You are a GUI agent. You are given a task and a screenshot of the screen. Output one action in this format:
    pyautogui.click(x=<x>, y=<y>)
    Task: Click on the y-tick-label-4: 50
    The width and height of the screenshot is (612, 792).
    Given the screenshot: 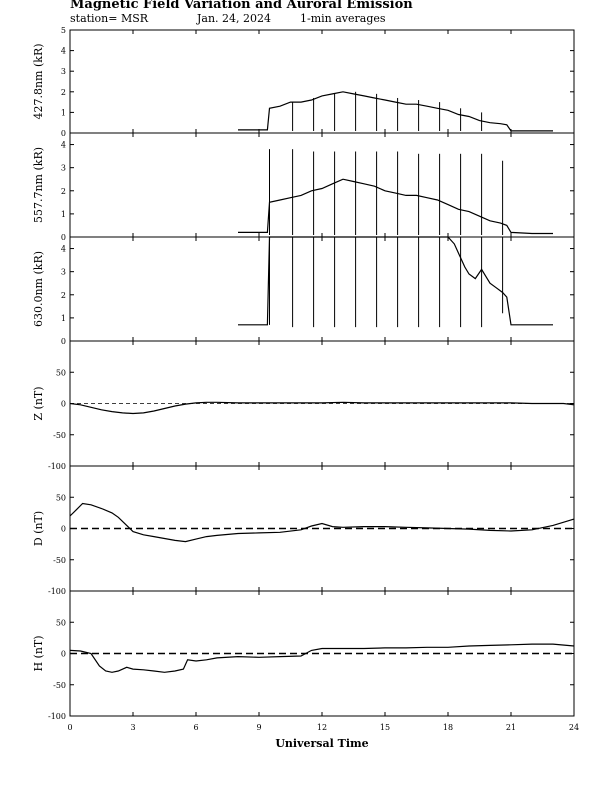 What is the action you would take?
    pyautogui.click(x=61, y=497)
    